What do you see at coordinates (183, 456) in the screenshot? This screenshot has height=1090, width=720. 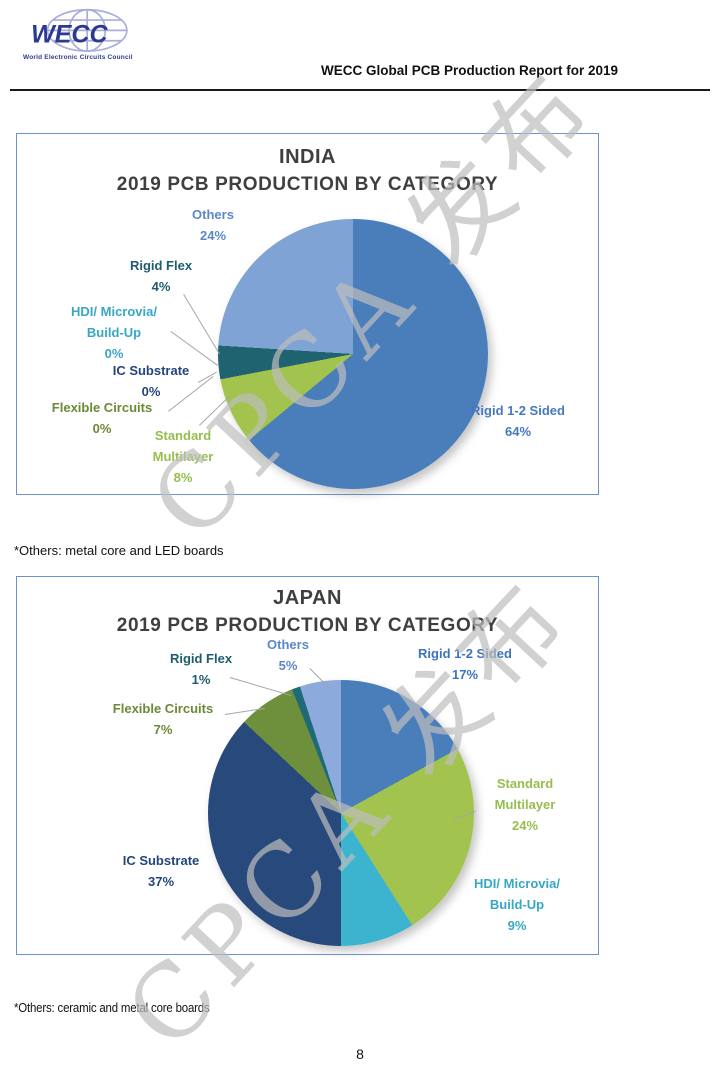 I see `pie-label-standard-multilayer: Standard Multilayer 8%` at bounding box center [183, 456].